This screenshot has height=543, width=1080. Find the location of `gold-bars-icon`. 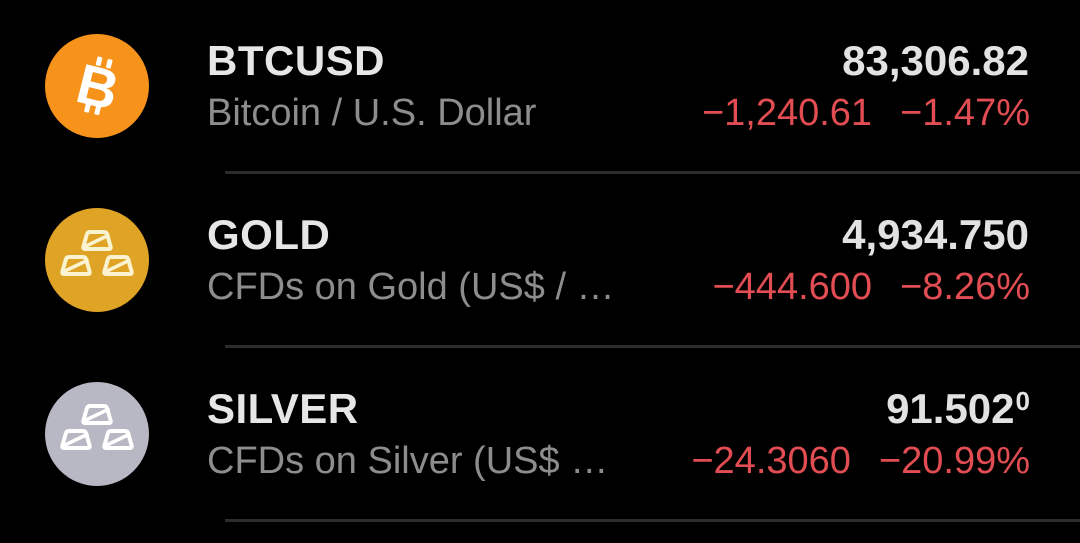

gold-bars-icon is located at coordinates (97, 259).